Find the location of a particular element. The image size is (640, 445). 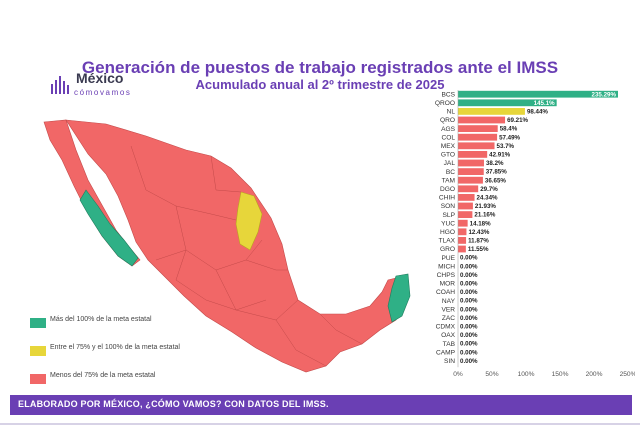

logo-tagline: cómovamos is located at coordinates (103, 92).